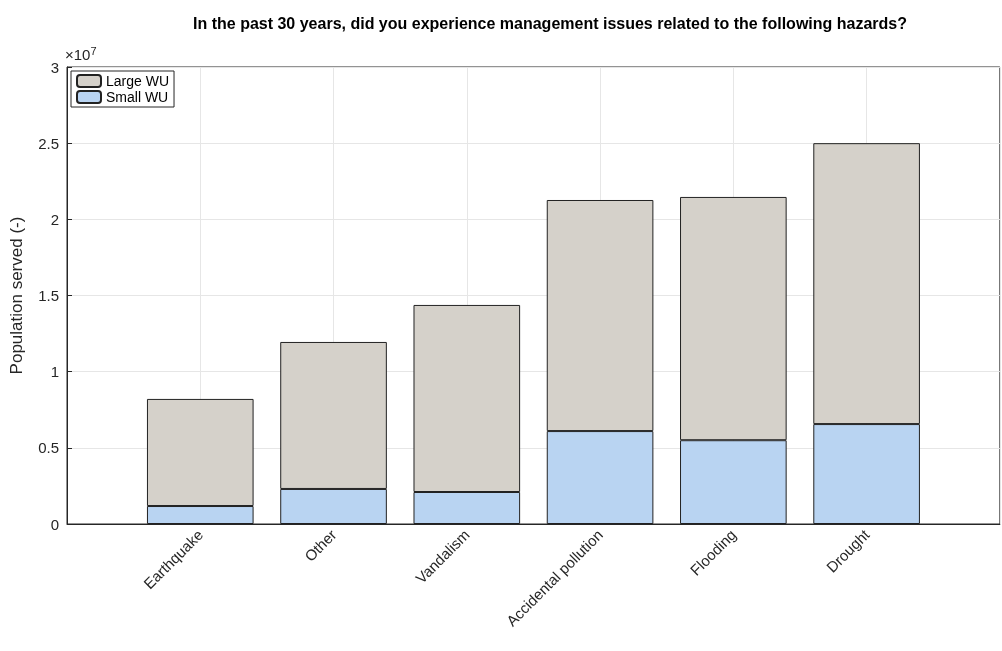 The height and width of the screenshot is (651, 1002). What do you see at coordinates (54, 67) in the screenshot?
I see `y-tick-label: 3` at bounding box center [54, 67].